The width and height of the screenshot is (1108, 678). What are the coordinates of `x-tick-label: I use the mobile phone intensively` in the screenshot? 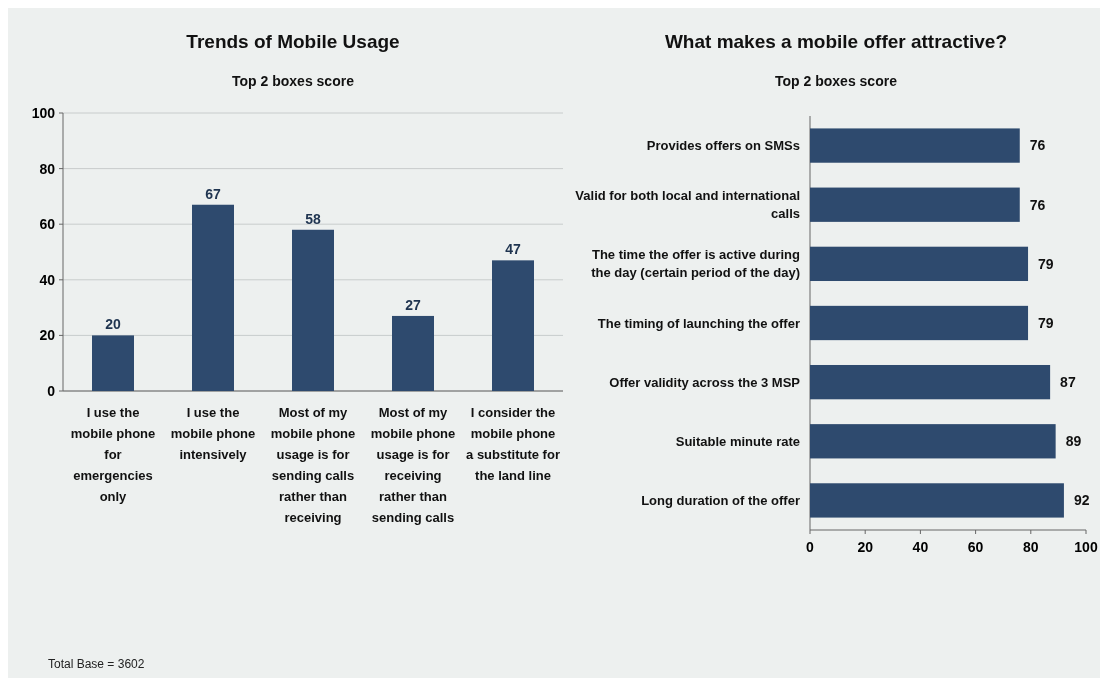 It's located at (213, 433).